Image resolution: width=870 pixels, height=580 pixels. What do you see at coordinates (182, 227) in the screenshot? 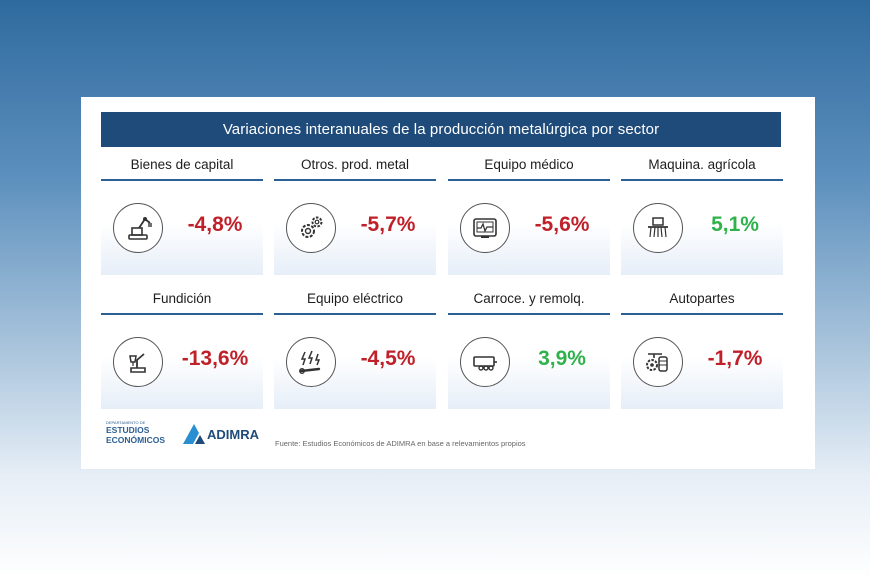
I see `sector-box: -4,8%` at bounding box center [182, 227].